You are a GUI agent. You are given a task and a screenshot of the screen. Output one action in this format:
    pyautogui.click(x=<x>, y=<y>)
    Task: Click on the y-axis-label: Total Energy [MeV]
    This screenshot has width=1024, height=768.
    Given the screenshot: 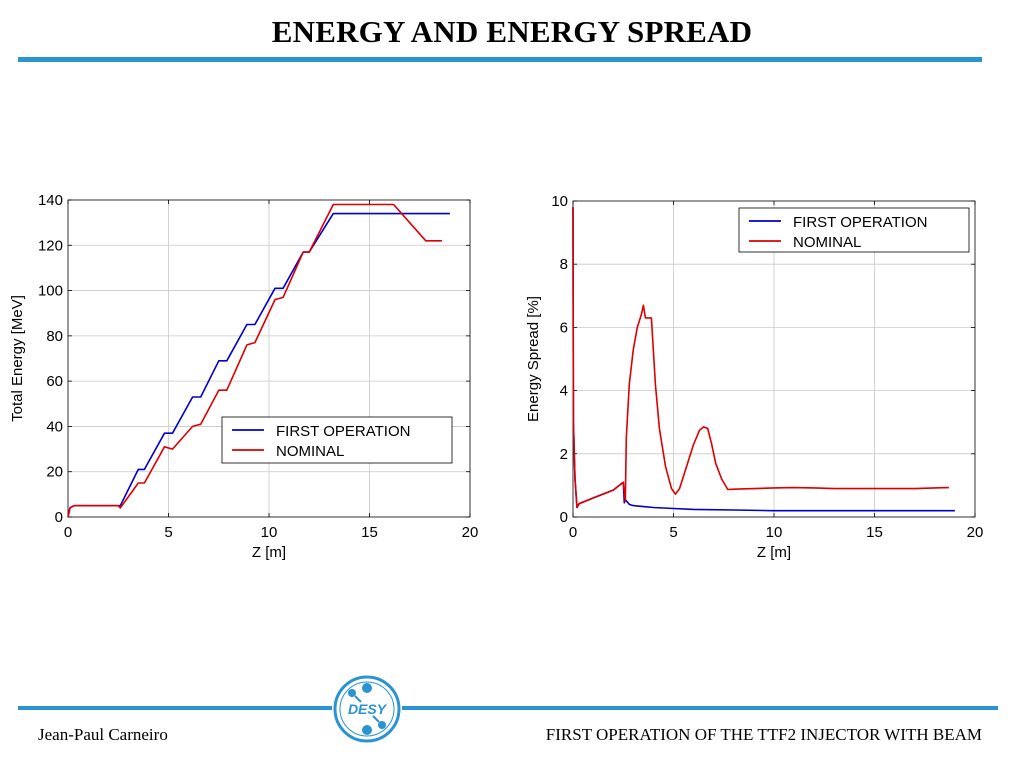 What is the action you would take?
    pyautogui.click(x=17, y=358)
    